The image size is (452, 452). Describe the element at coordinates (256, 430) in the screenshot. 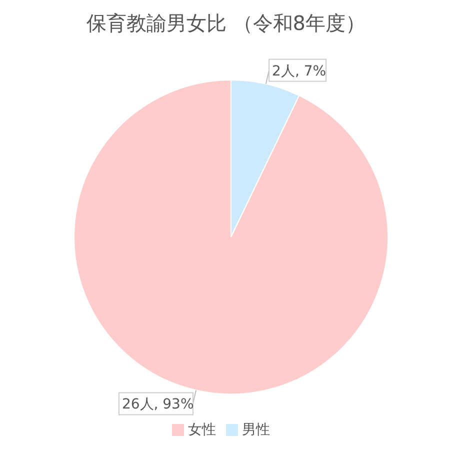

I see `legend-label: 男性` at that location.